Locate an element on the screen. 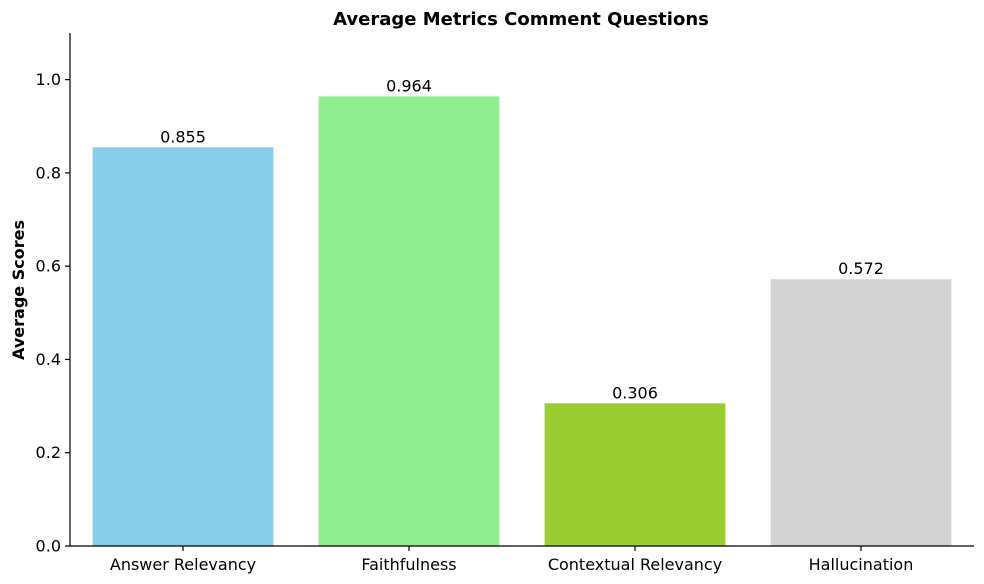  bar-hallucination is located at coordinates (861, 412).